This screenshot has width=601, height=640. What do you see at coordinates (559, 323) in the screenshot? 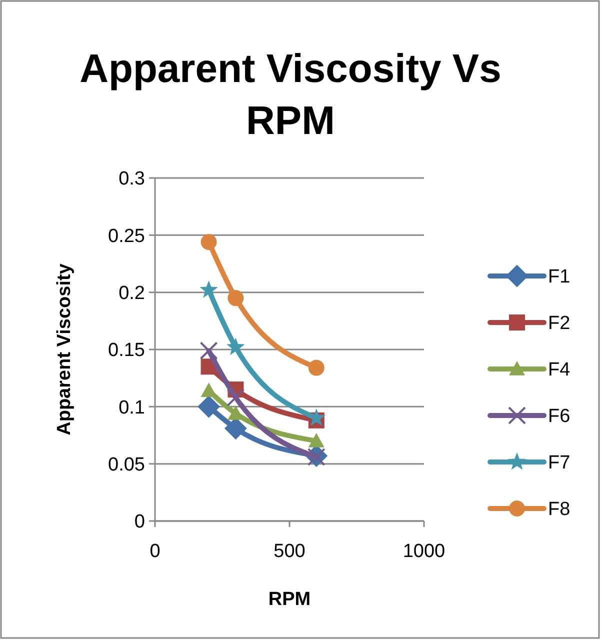
I see `legend-label: F2` at bounding box center [559, 323].